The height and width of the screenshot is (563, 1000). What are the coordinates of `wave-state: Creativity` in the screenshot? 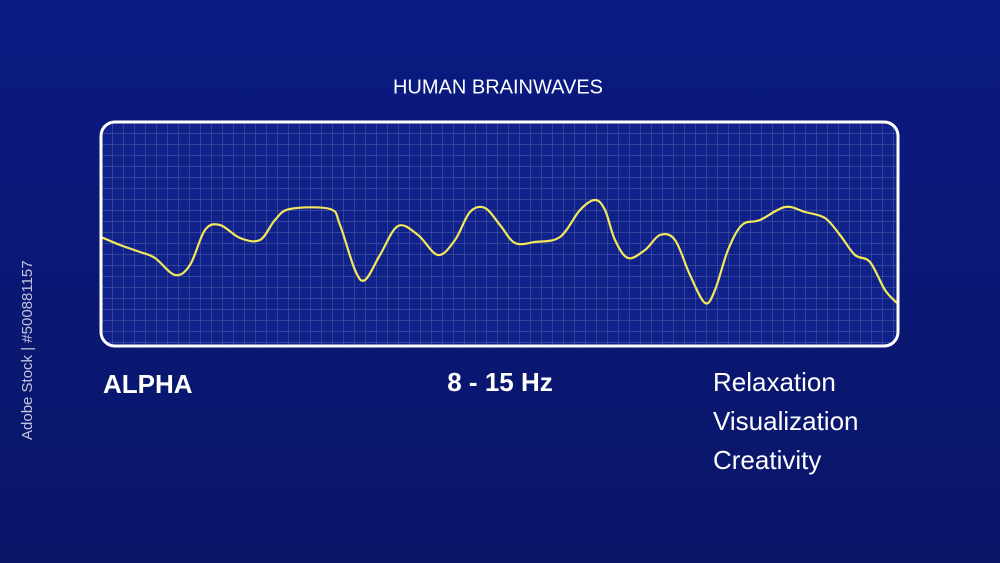 It's located at (767, 460).